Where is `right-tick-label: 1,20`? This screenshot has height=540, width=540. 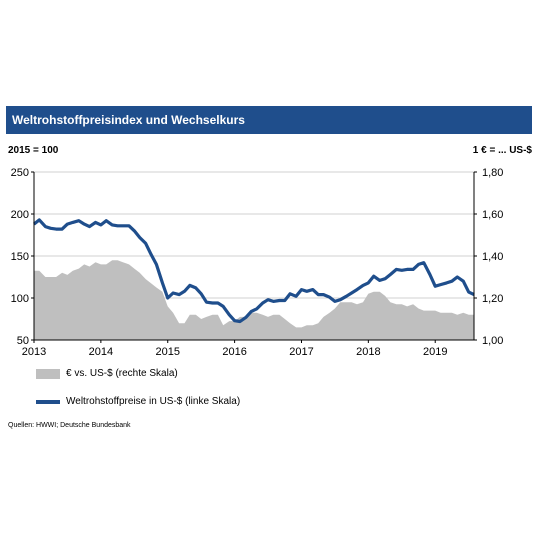
right-tick-label: 1,20 is located at coordinates (492, 299).